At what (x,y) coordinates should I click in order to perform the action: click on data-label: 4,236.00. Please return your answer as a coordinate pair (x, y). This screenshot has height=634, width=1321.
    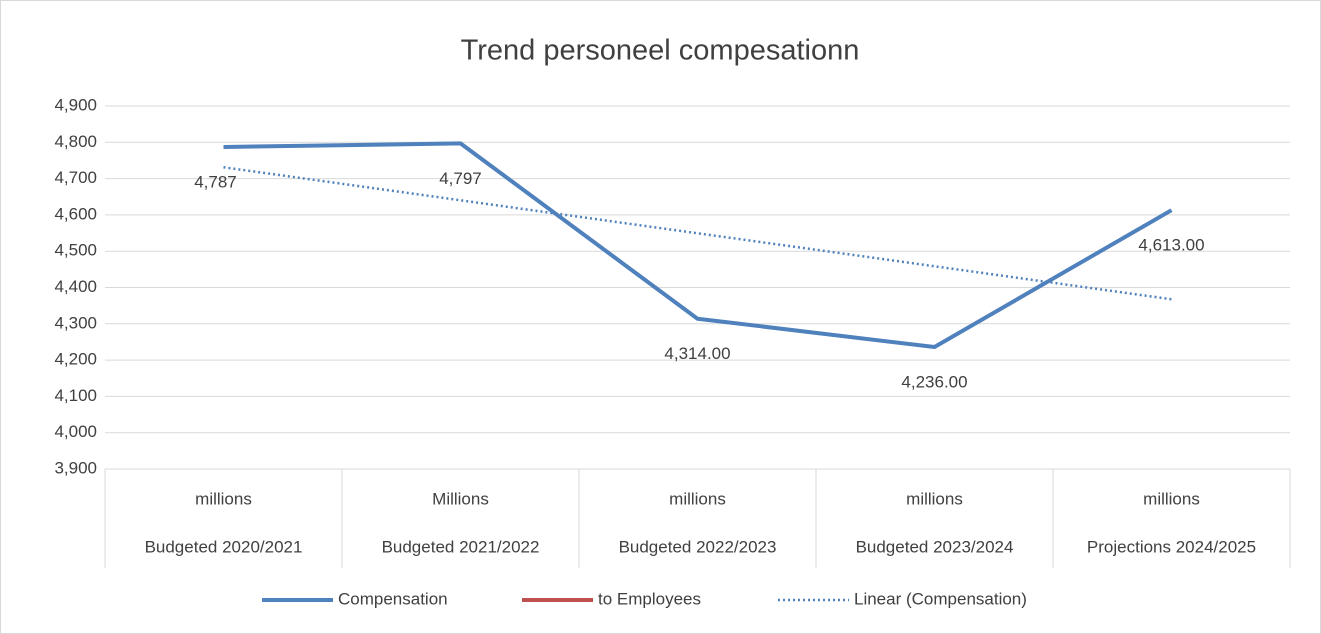
    Looking at the image, I should click on (934, 382).